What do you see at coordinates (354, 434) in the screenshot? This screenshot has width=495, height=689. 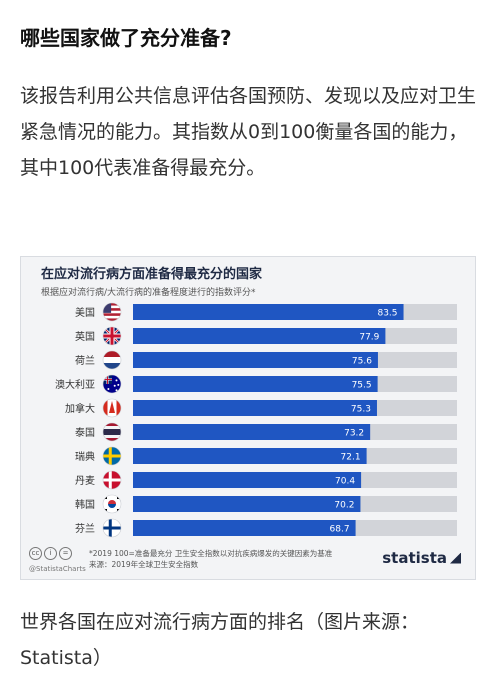 I see `data-label: 73.2` at bounding box center [354, 434].